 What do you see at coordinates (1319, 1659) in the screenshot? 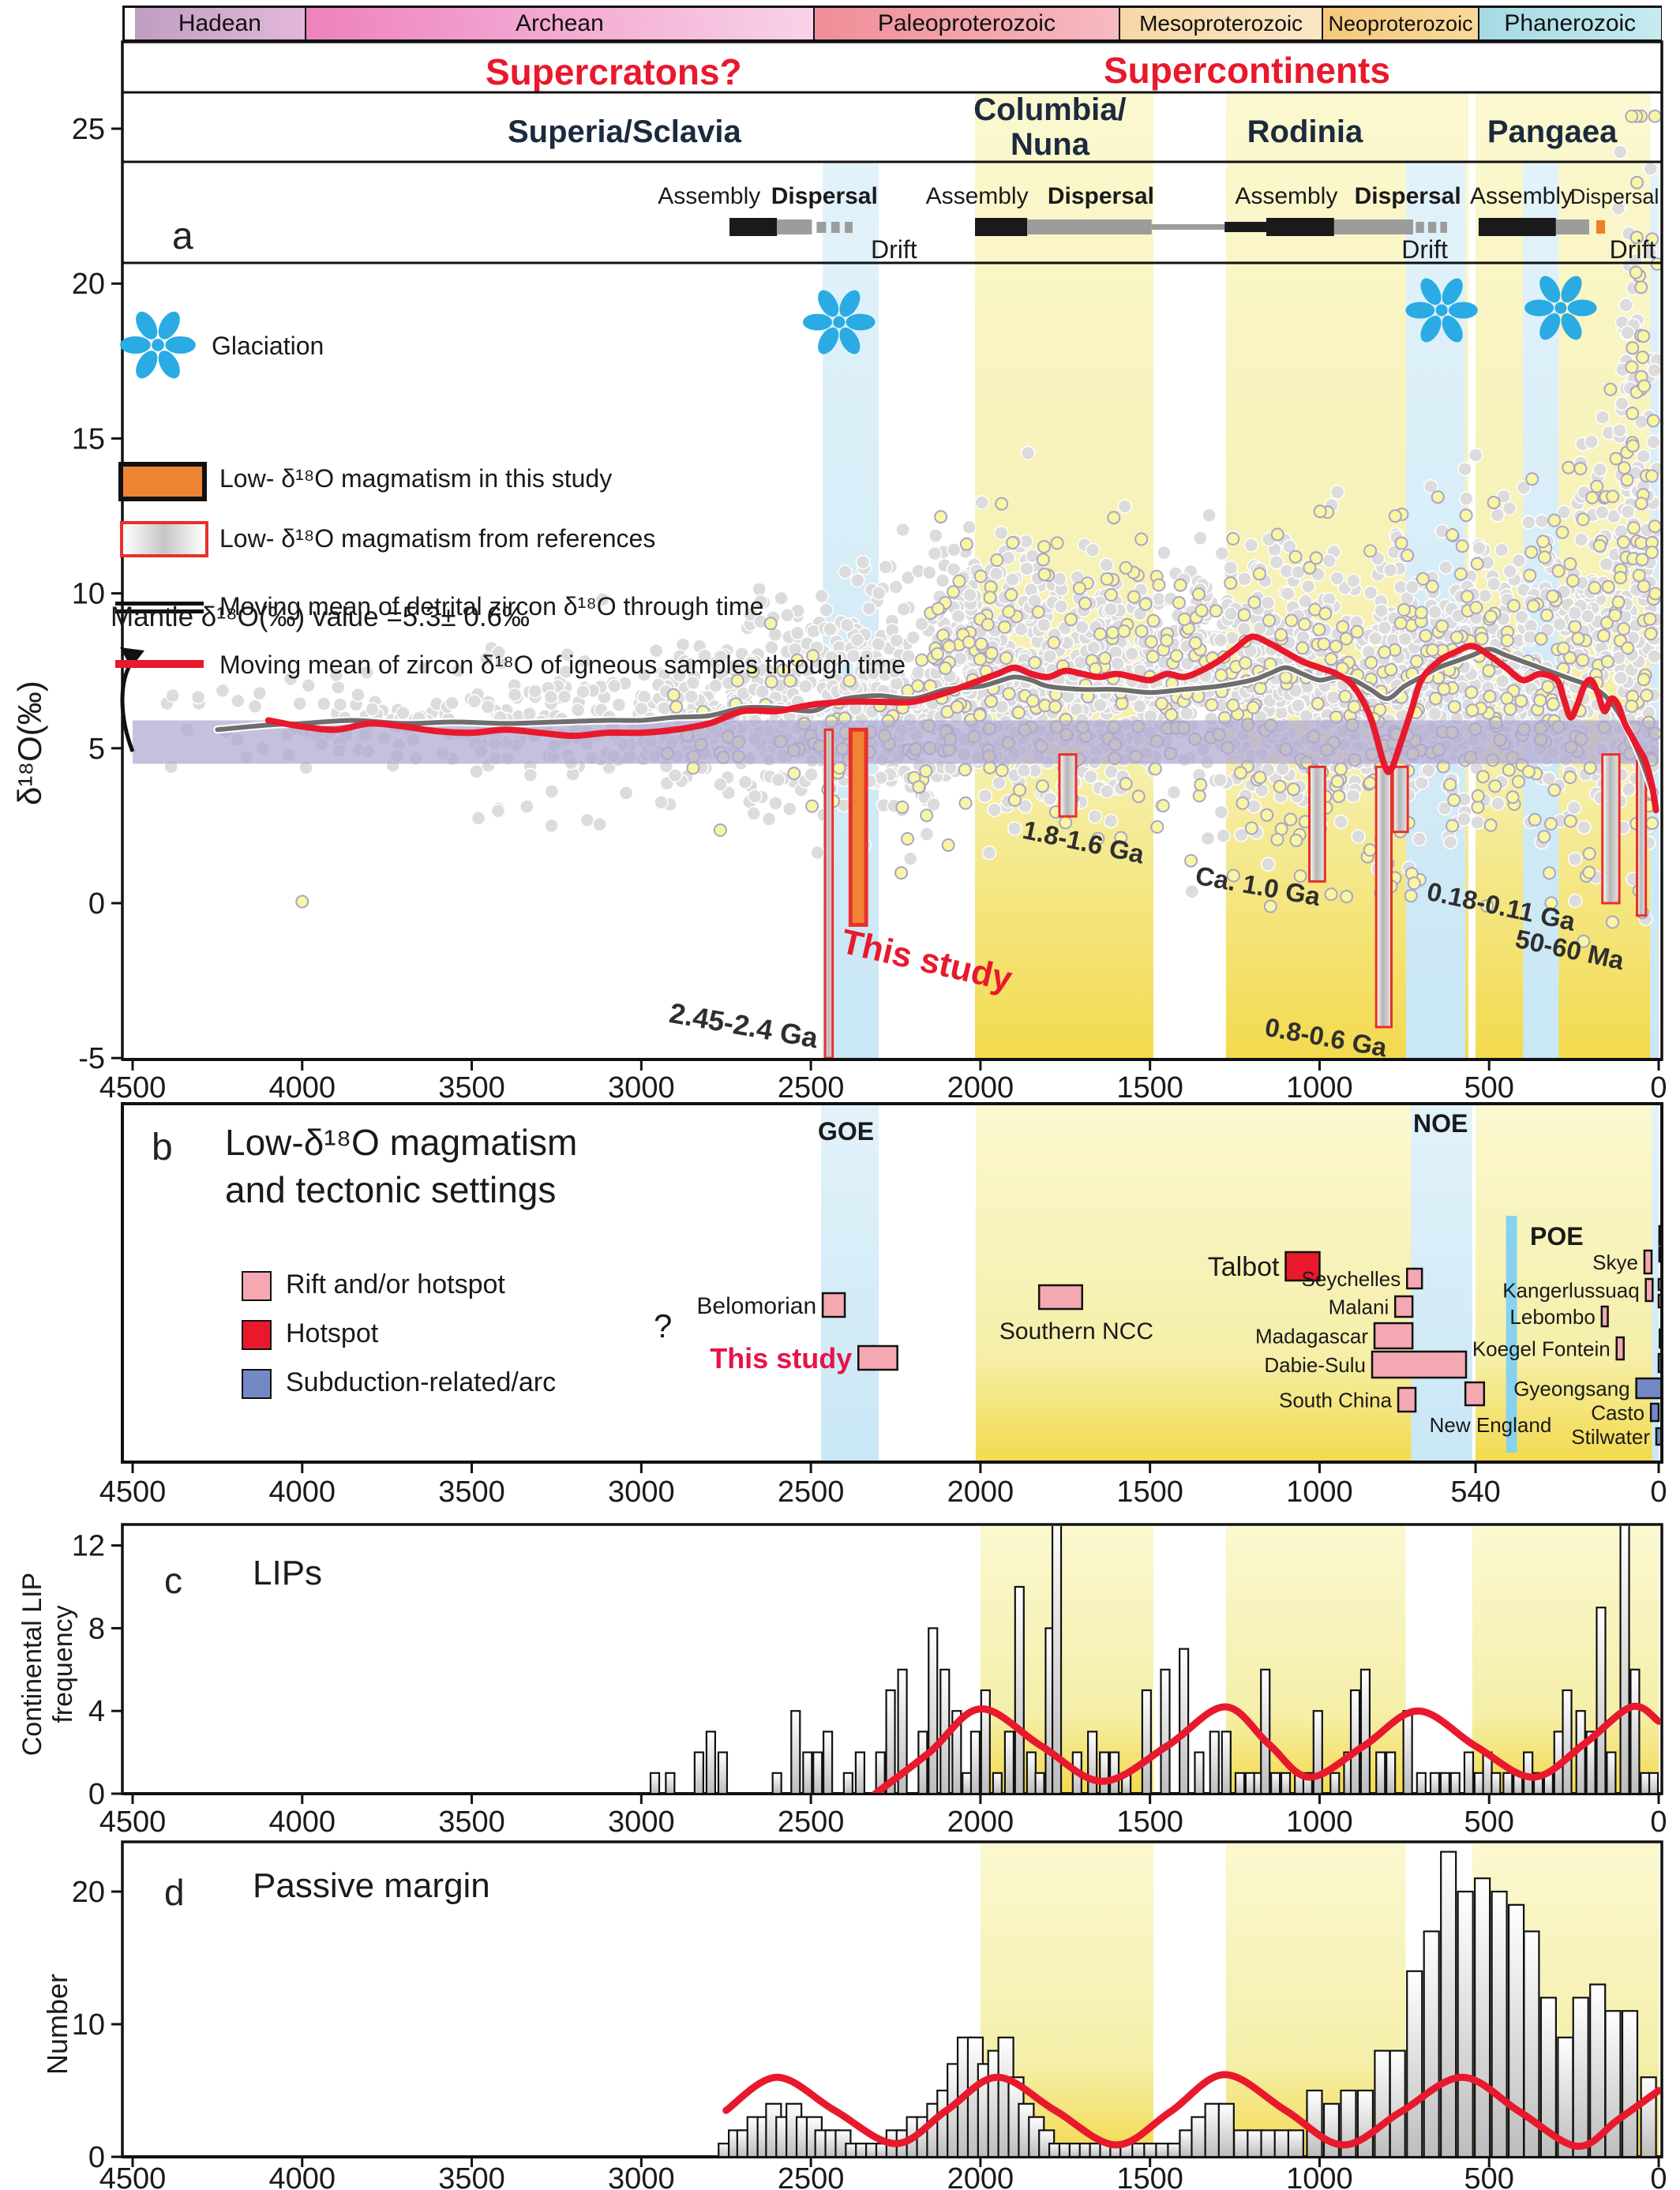
I see `panel-c-bands` at bounding box center [1319, 1659].